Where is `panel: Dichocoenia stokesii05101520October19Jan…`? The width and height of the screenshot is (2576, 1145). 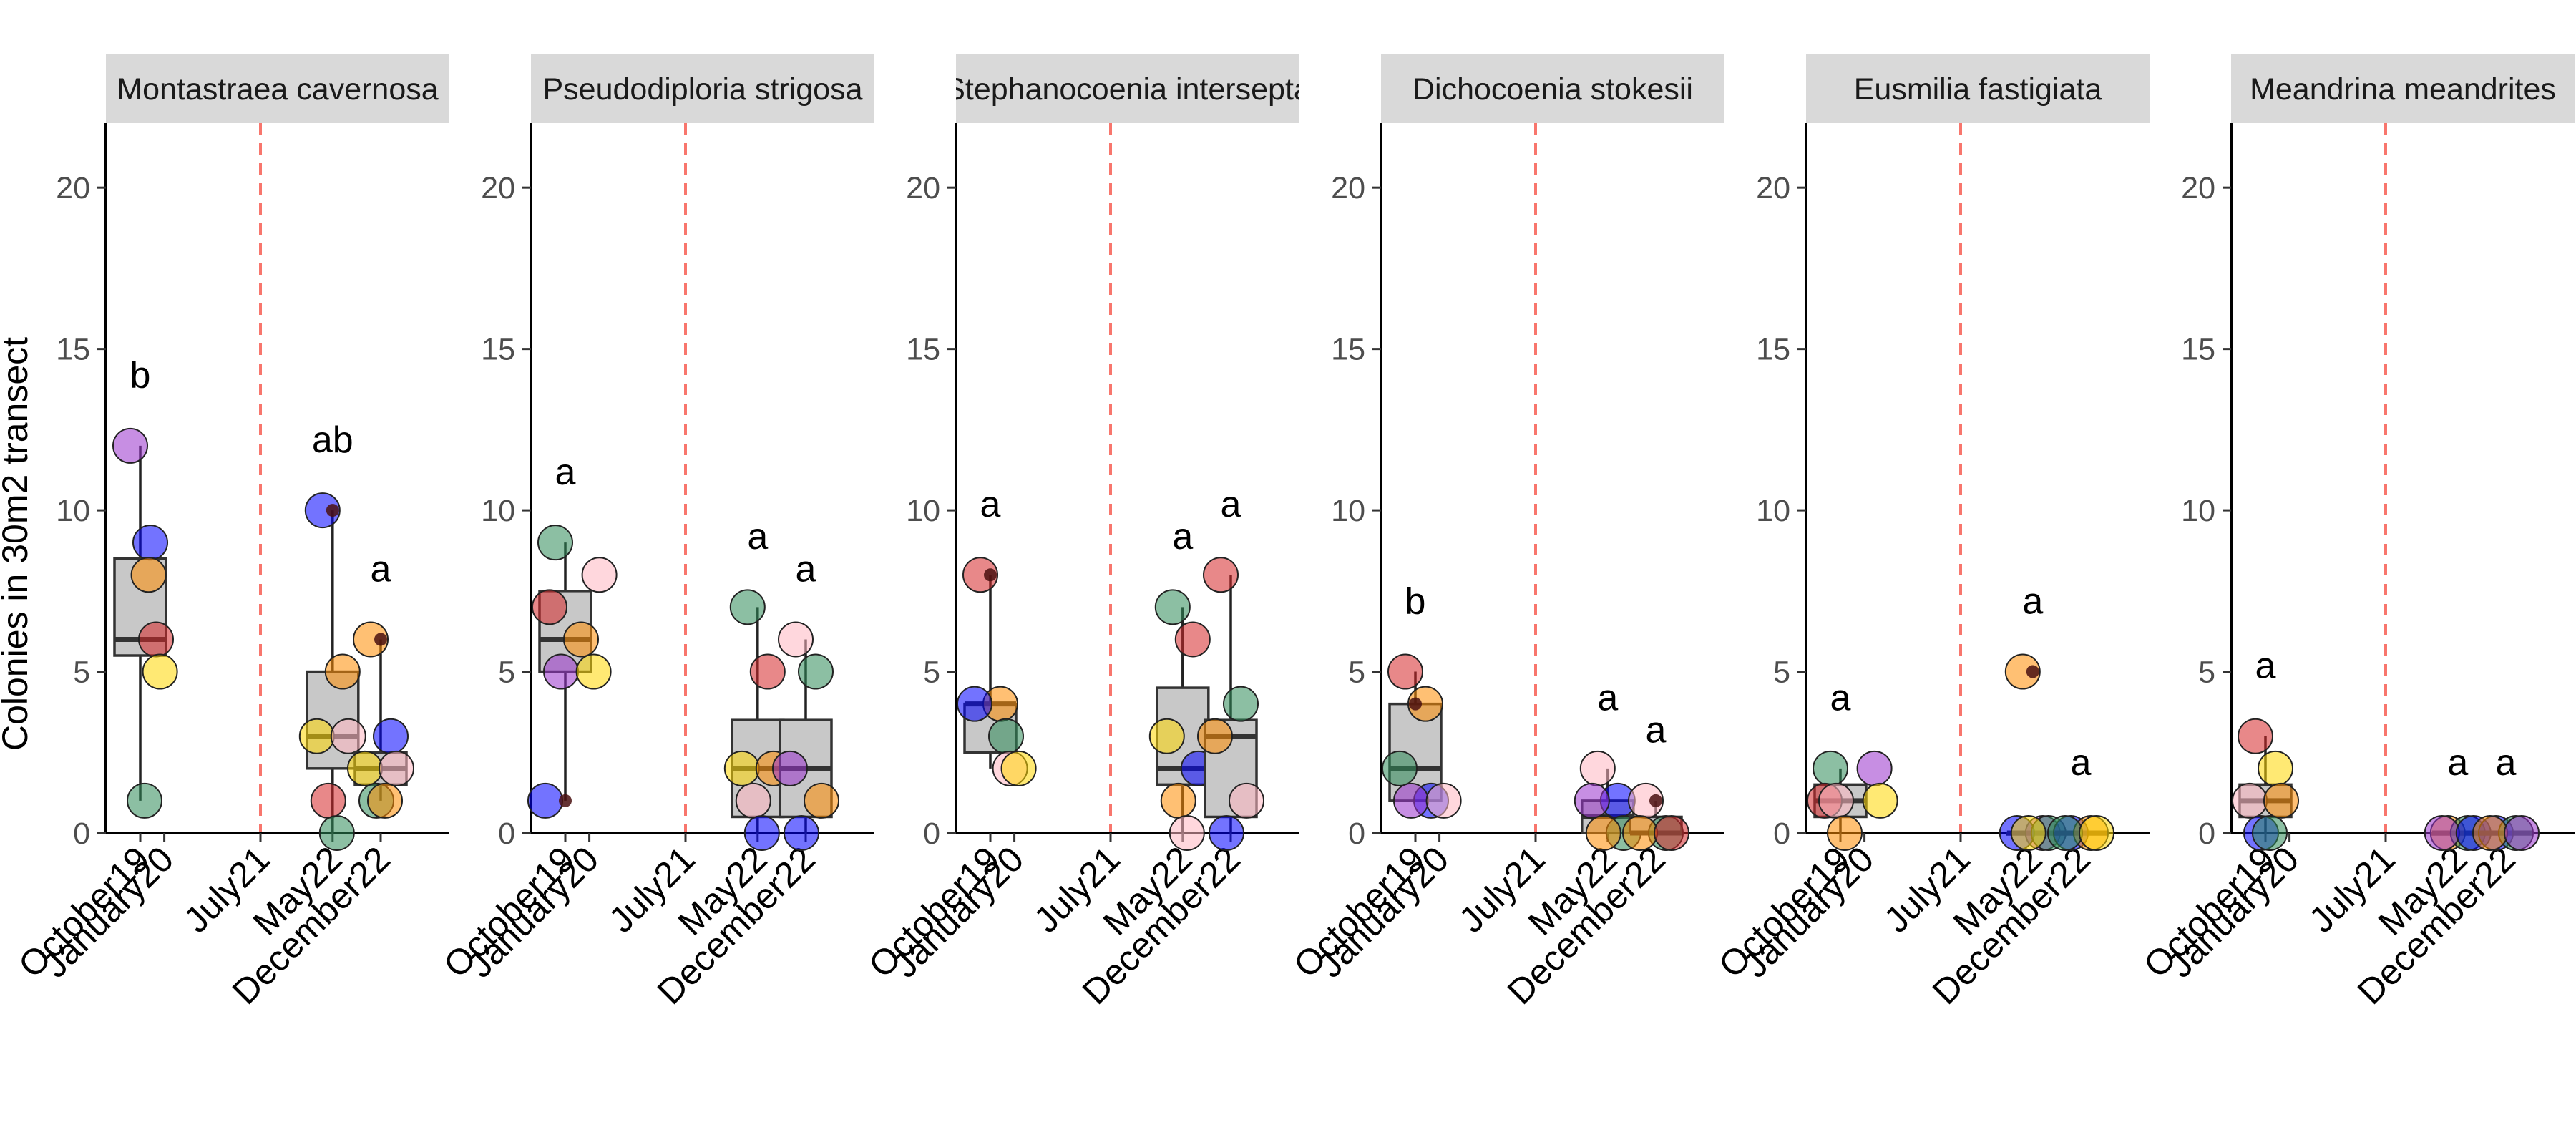
panel: Dichocoenia stokesii05101520October19Jan… is located at coordinates (1505, 533).